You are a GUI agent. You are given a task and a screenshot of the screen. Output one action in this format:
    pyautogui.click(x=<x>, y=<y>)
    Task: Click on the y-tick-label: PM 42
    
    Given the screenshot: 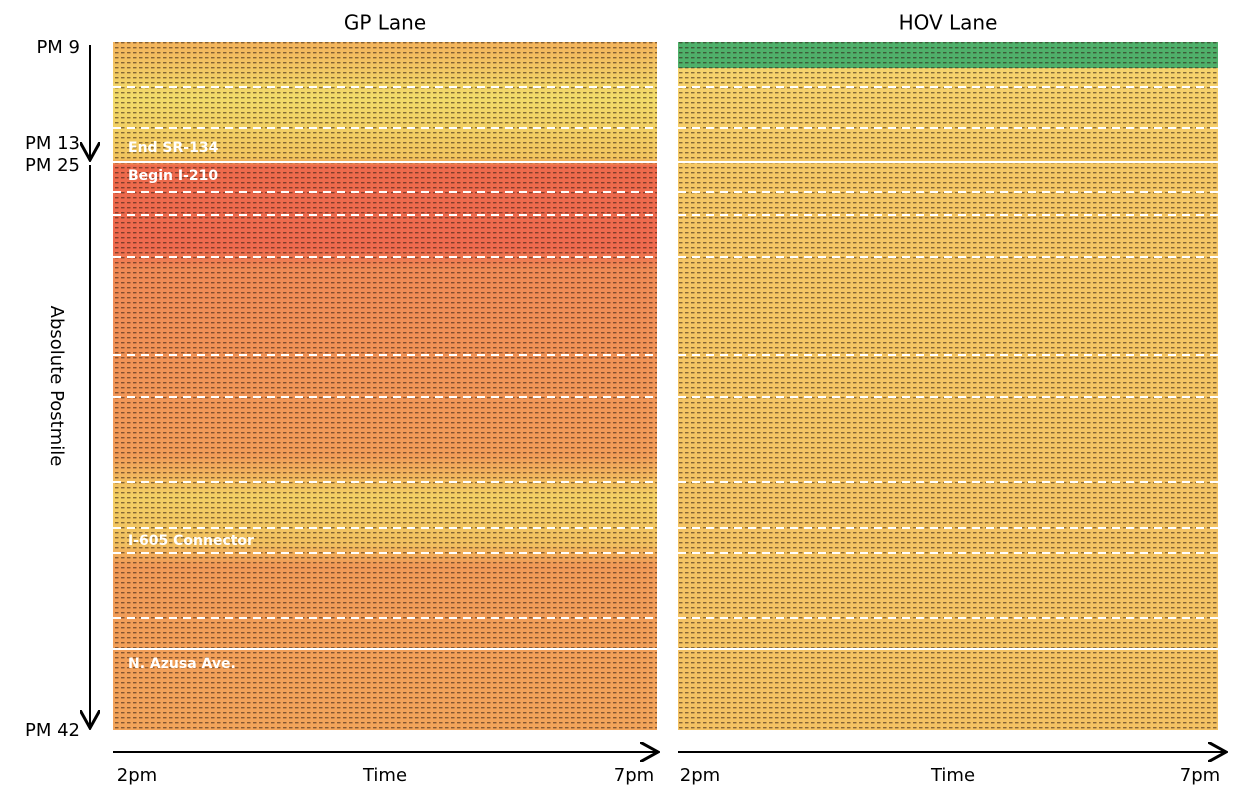 What is the action you would take?
    pyautogui.click(x=52, y=730)
    